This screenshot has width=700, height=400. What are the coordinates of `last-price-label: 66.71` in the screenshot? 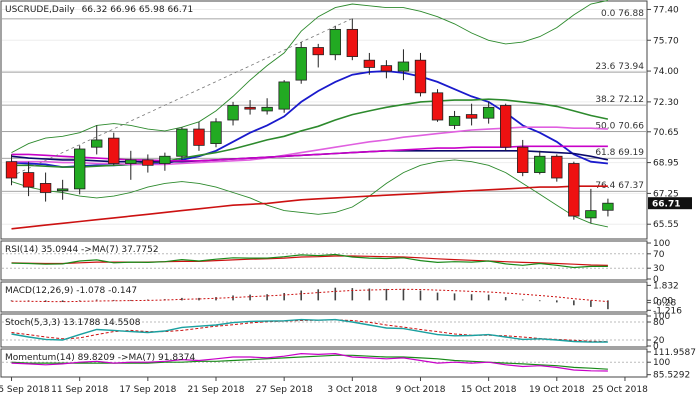 It's located at (666, 205).